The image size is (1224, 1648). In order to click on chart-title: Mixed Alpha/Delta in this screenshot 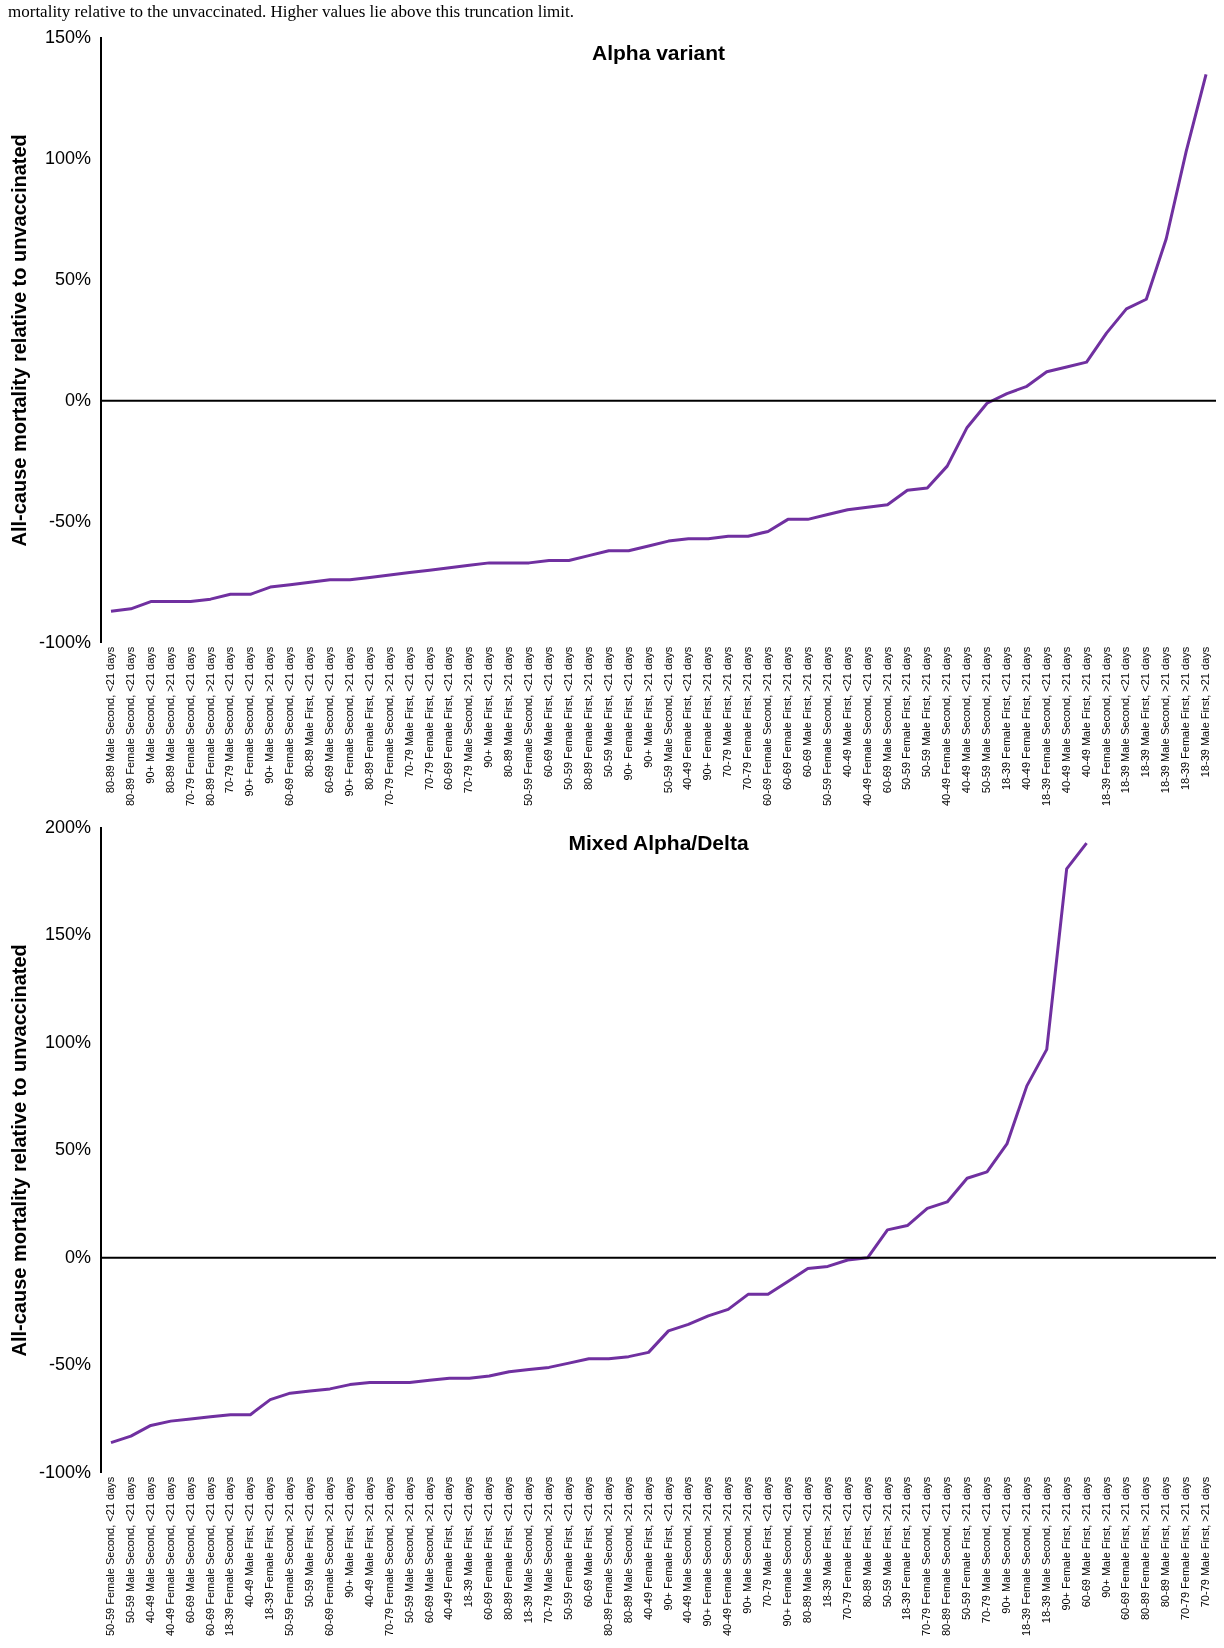, I will do `click(658, 843)`.